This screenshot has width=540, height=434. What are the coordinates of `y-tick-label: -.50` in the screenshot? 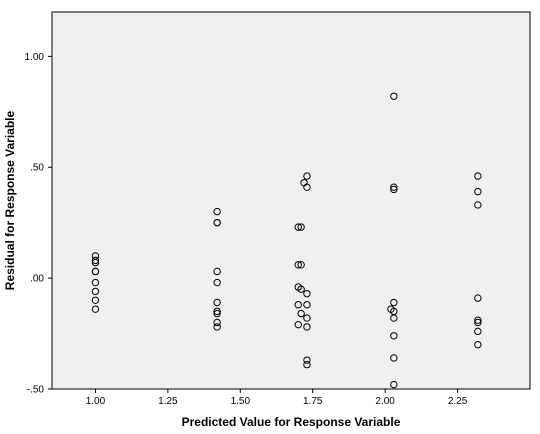 It's located at (36, 390).